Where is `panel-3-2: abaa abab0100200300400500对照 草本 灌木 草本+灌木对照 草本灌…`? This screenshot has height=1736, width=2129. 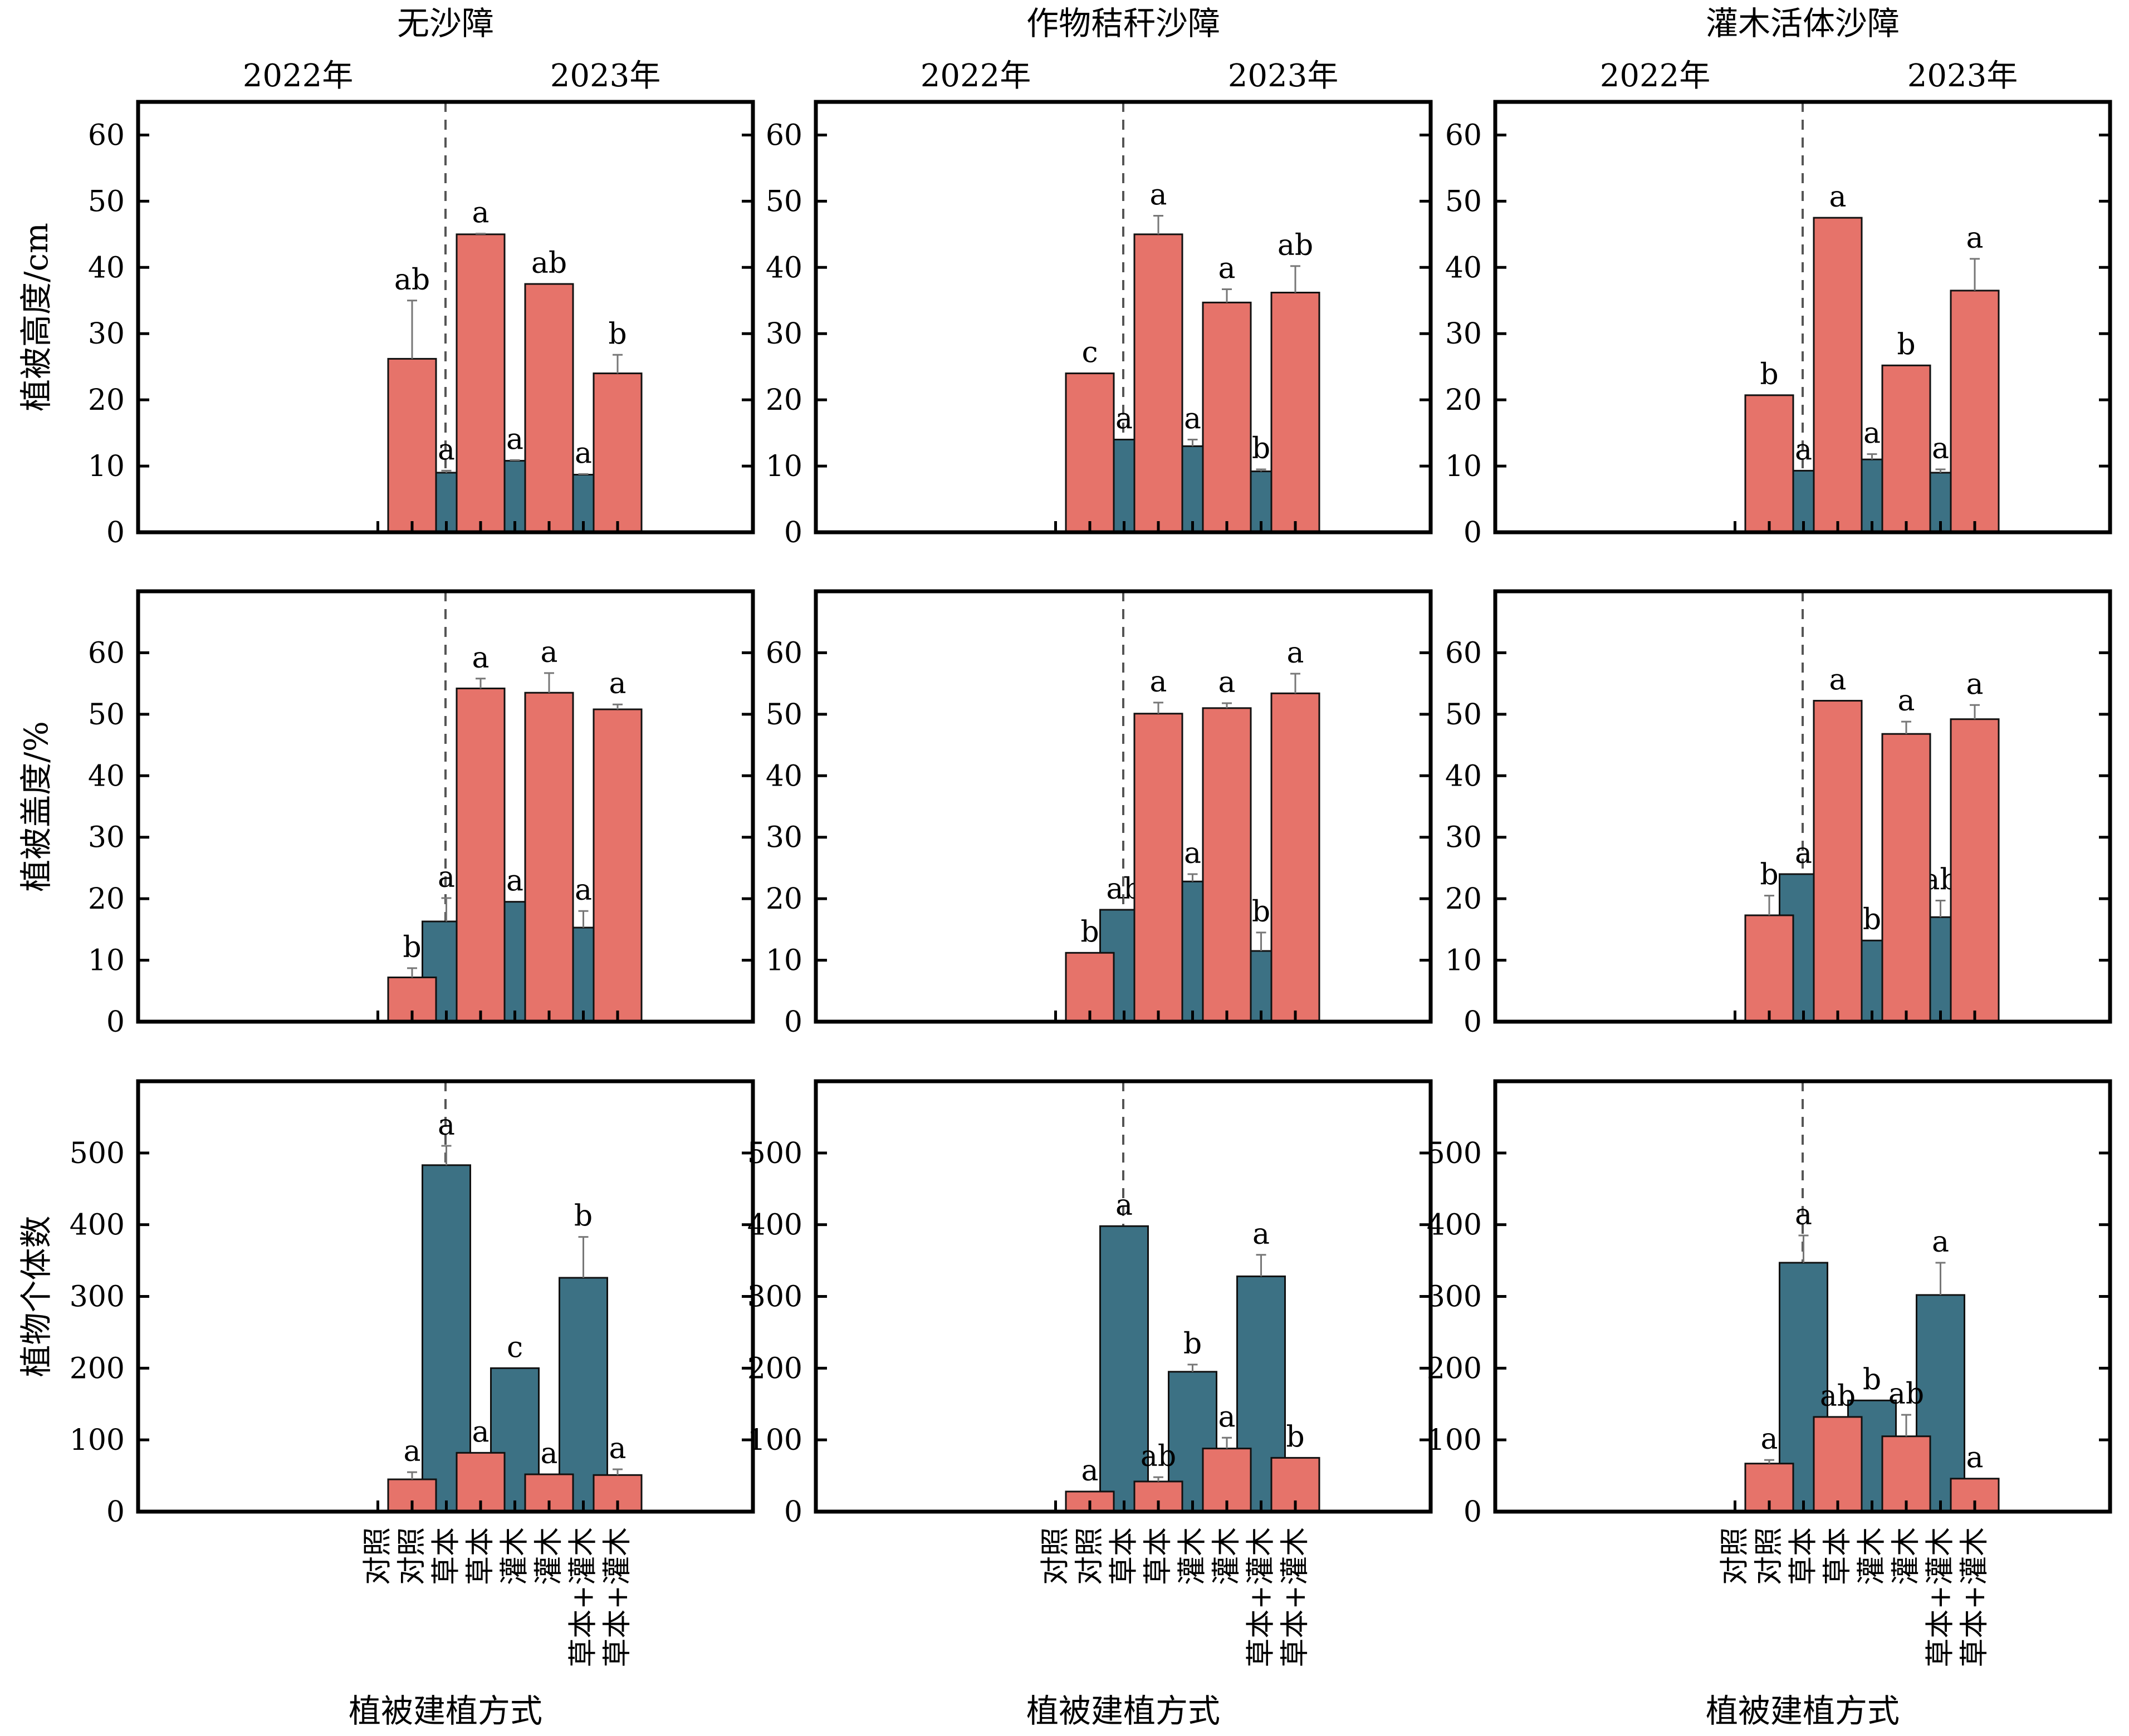
panel-3-2: abaa abab0100200300400500对照 草本 灌木 草本+灌木对照 草本灌… is located at coordinates (1090, 1405).